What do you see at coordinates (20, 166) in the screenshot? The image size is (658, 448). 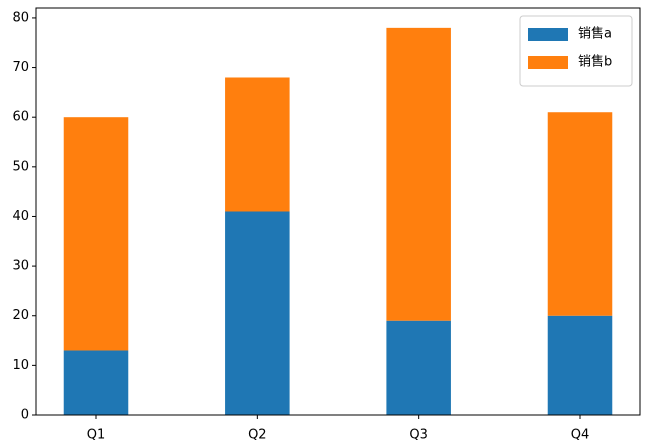 I see `y-tick-label: 50` at bounding box center [20, 166].